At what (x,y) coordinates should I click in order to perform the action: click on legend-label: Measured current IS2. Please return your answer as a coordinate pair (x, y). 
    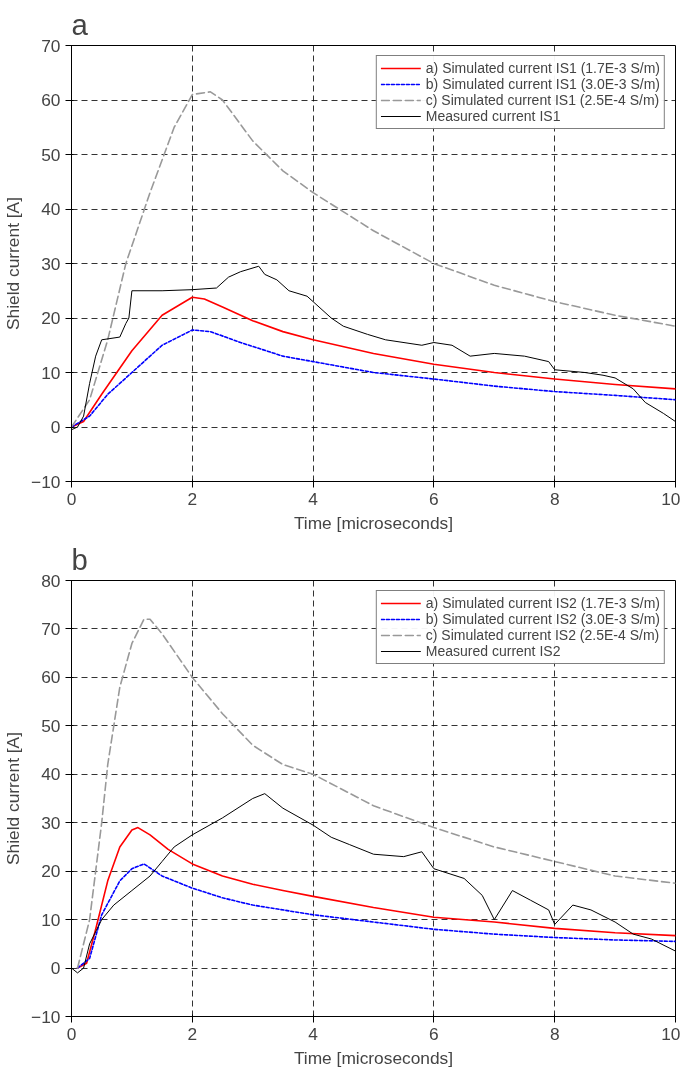
    Looking at the image, I should click on (493, 651).